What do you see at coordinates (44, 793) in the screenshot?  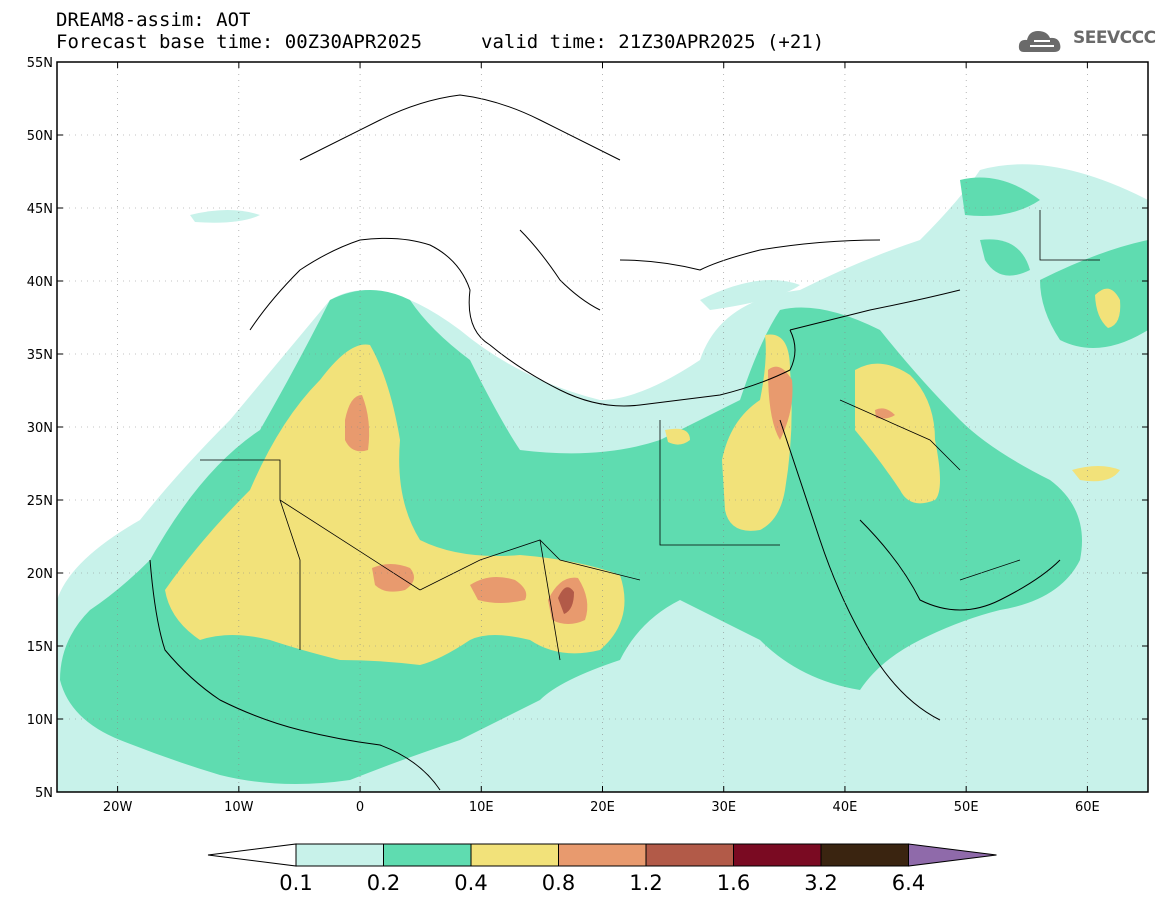 I see `lat-tick-label: 5N` at bounding box center [44, 793].